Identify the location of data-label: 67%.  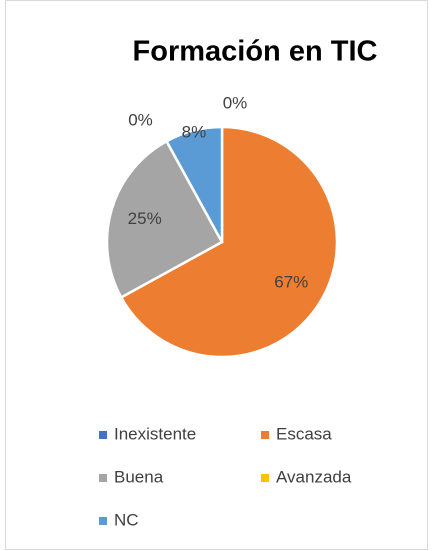
(291, 281).